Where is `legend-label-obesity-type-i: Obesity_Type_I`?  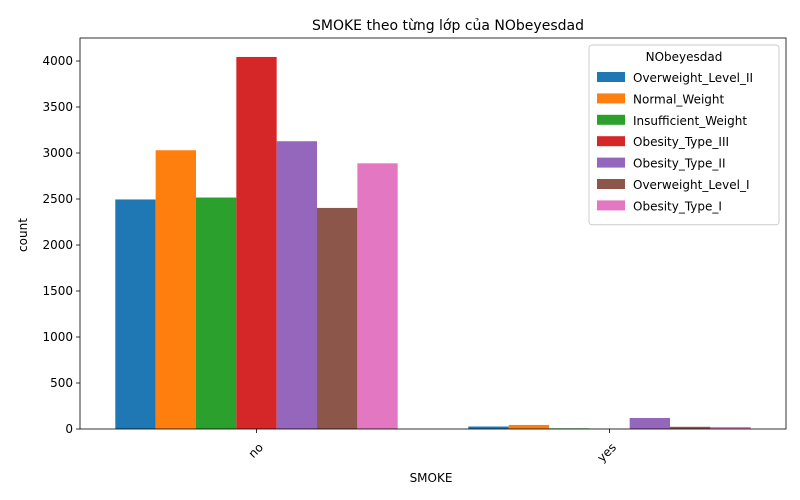 legend-label-obesity-type-i: Obesity_Type_I is located at coordinates (677, 206).